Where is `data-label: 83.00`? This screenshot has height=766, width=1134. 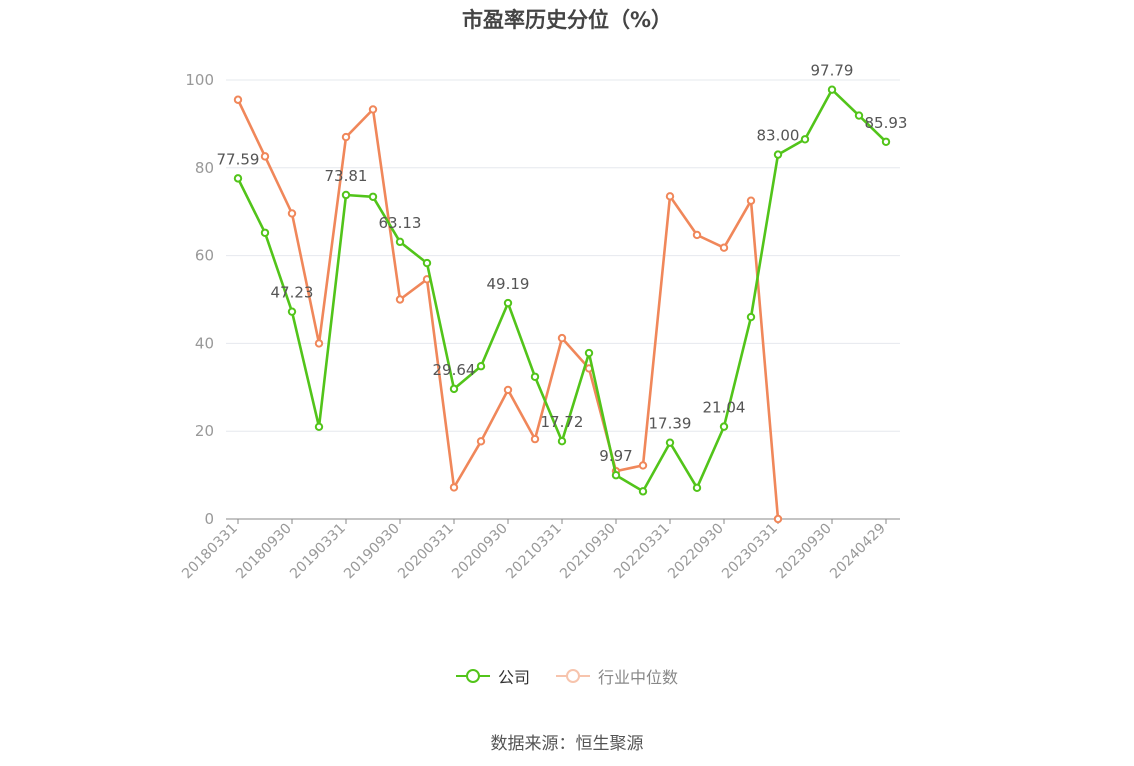 data-label: 83.00 is located at coordinates (778, 136).